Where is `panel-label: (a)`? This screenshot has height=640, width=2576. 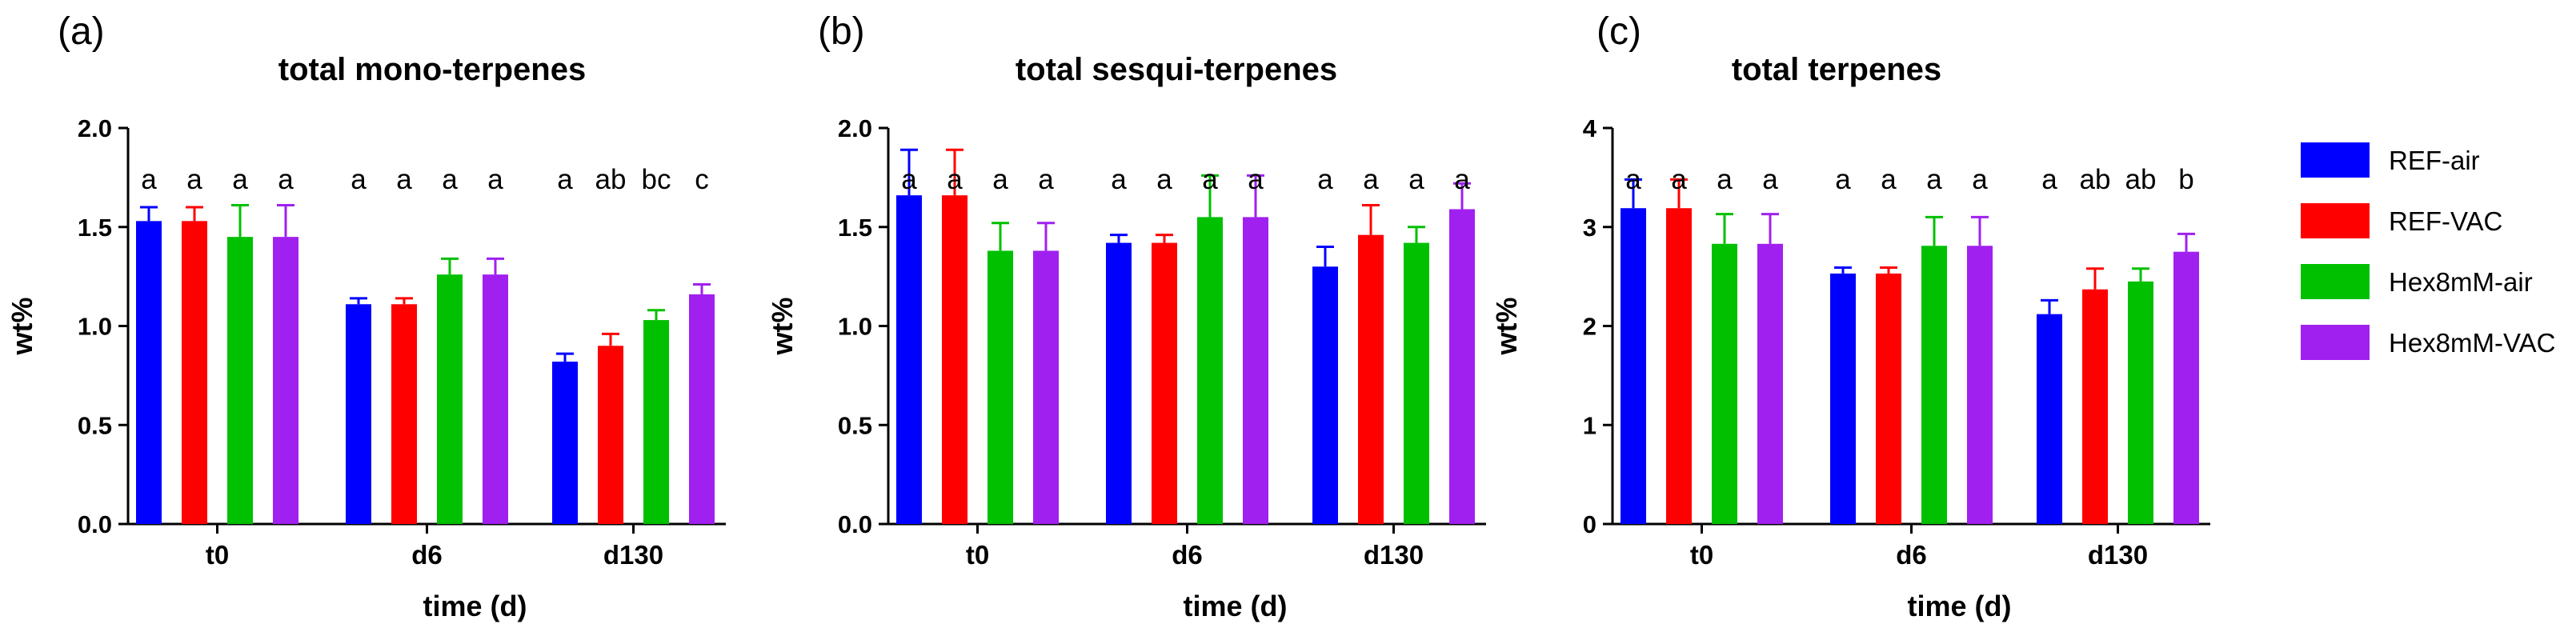
panel-label: (a) is located at coordinates (81, 31).